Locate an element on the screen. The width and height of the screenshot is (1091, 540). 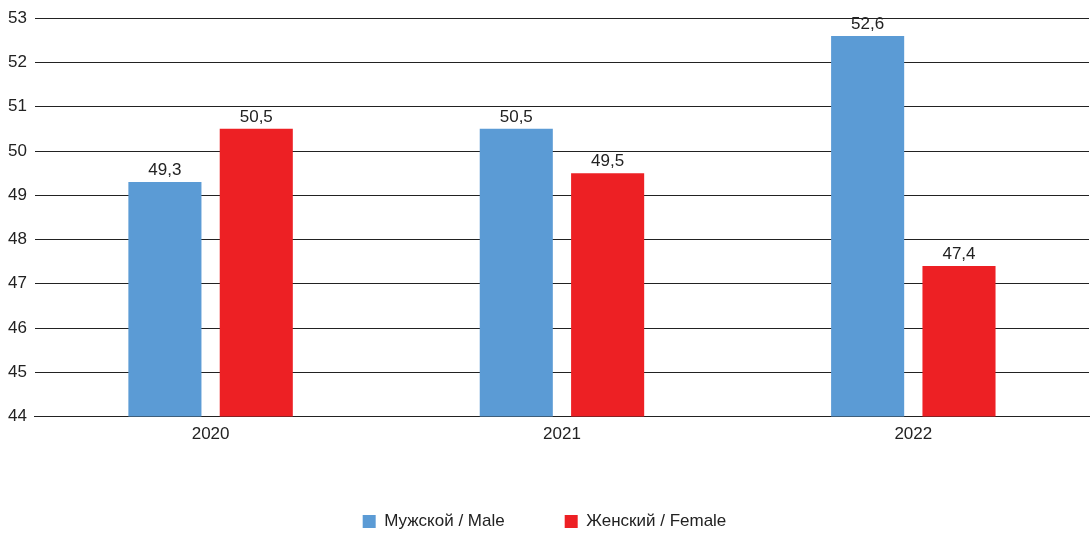
x-tick-label: 2021 is located at coordinates (562, 434).